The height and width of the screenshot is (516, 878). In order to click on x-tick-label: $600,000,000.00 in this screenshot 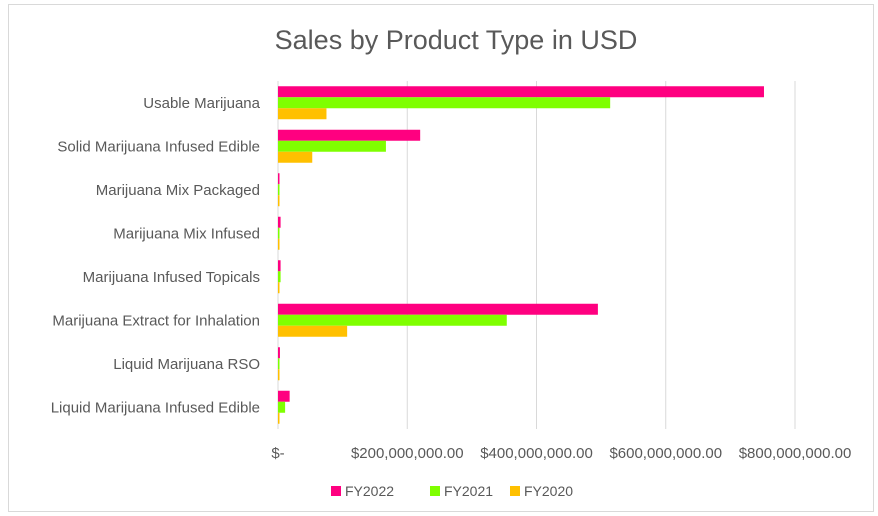, I will do `click(665, 453)`.